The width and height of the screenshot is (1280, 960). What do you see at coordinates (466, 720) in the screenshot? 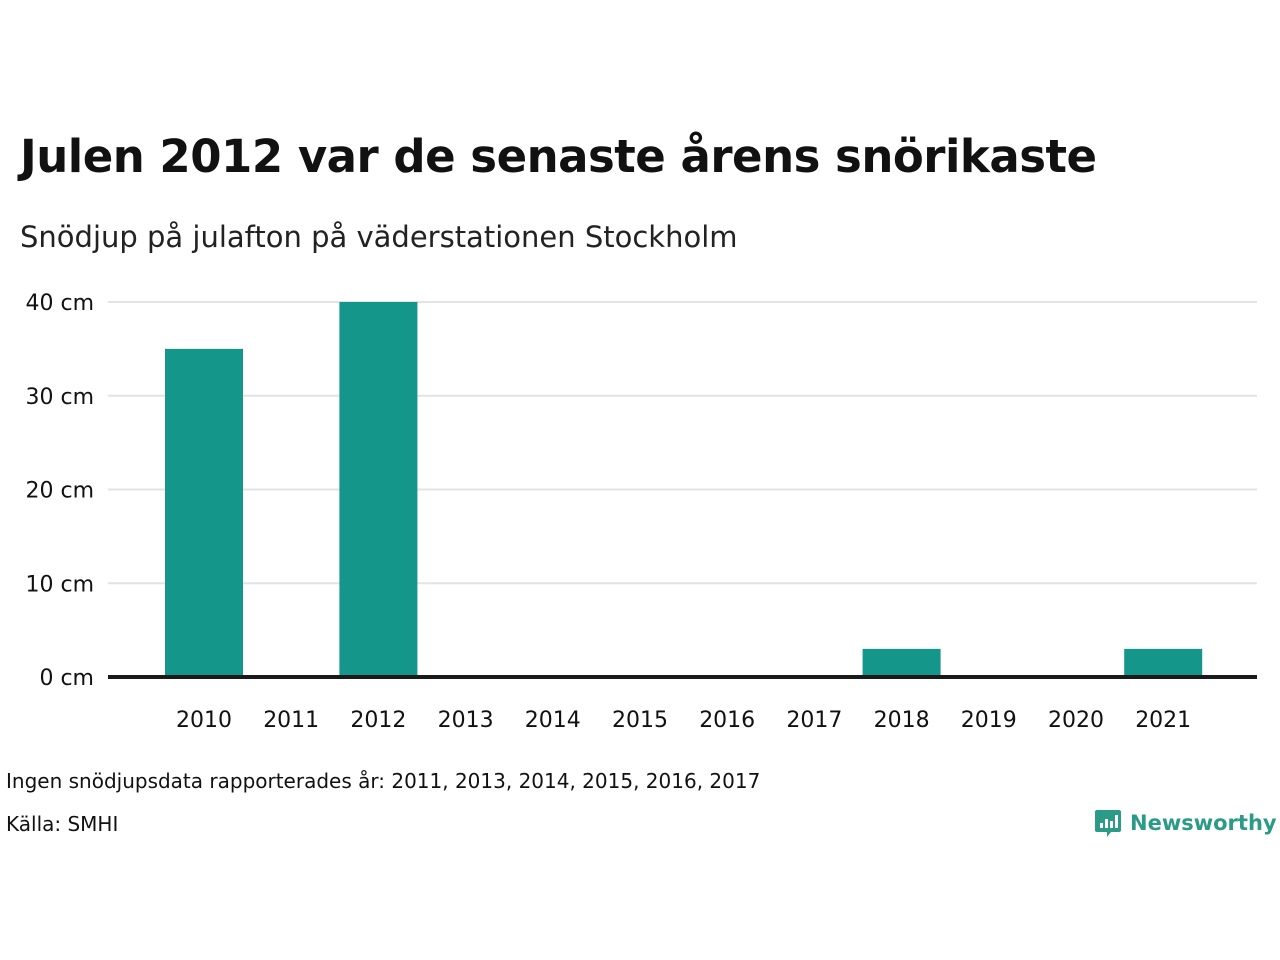
I see `x-tick-label: 2013` at bounding box center [466, 720].